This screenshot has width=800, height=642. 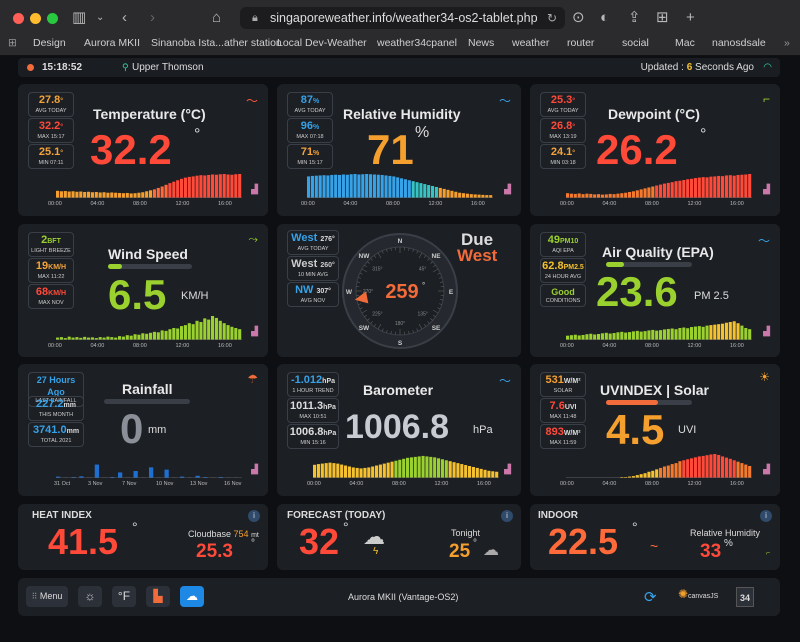 I want to click on barometer-bar, so click(x=353, y=472).